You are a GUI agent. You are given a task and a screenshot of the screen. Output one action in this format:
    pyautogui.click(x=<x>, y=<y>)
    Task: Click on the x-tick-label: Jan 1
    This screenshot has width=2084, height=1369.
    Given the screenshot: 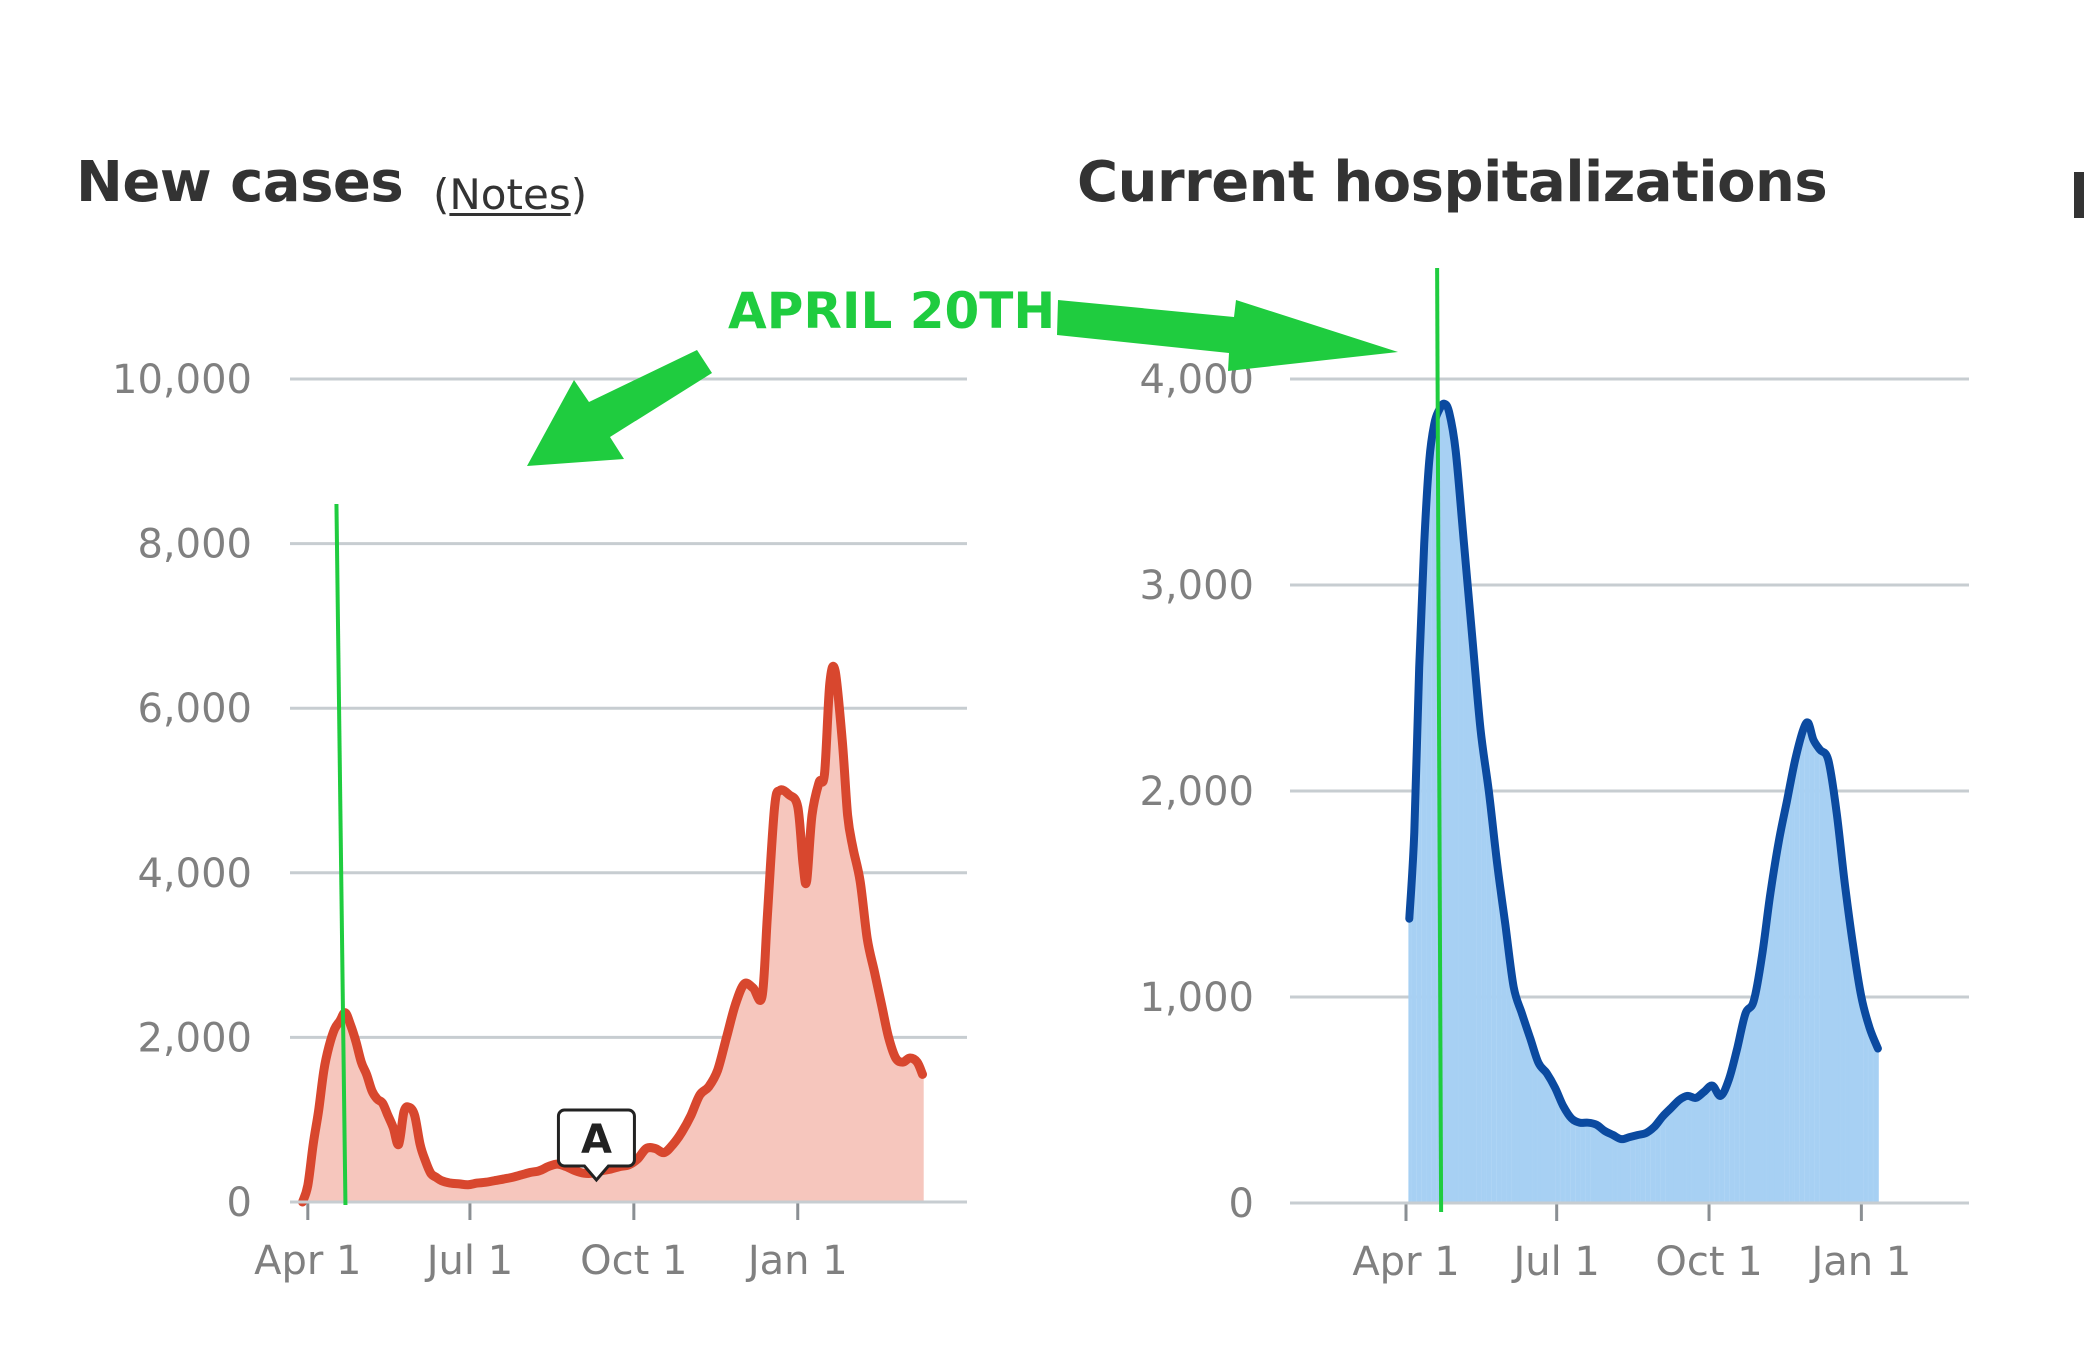 What is the action you would take?
    pyautogui.click(x=796, y=1261)
    